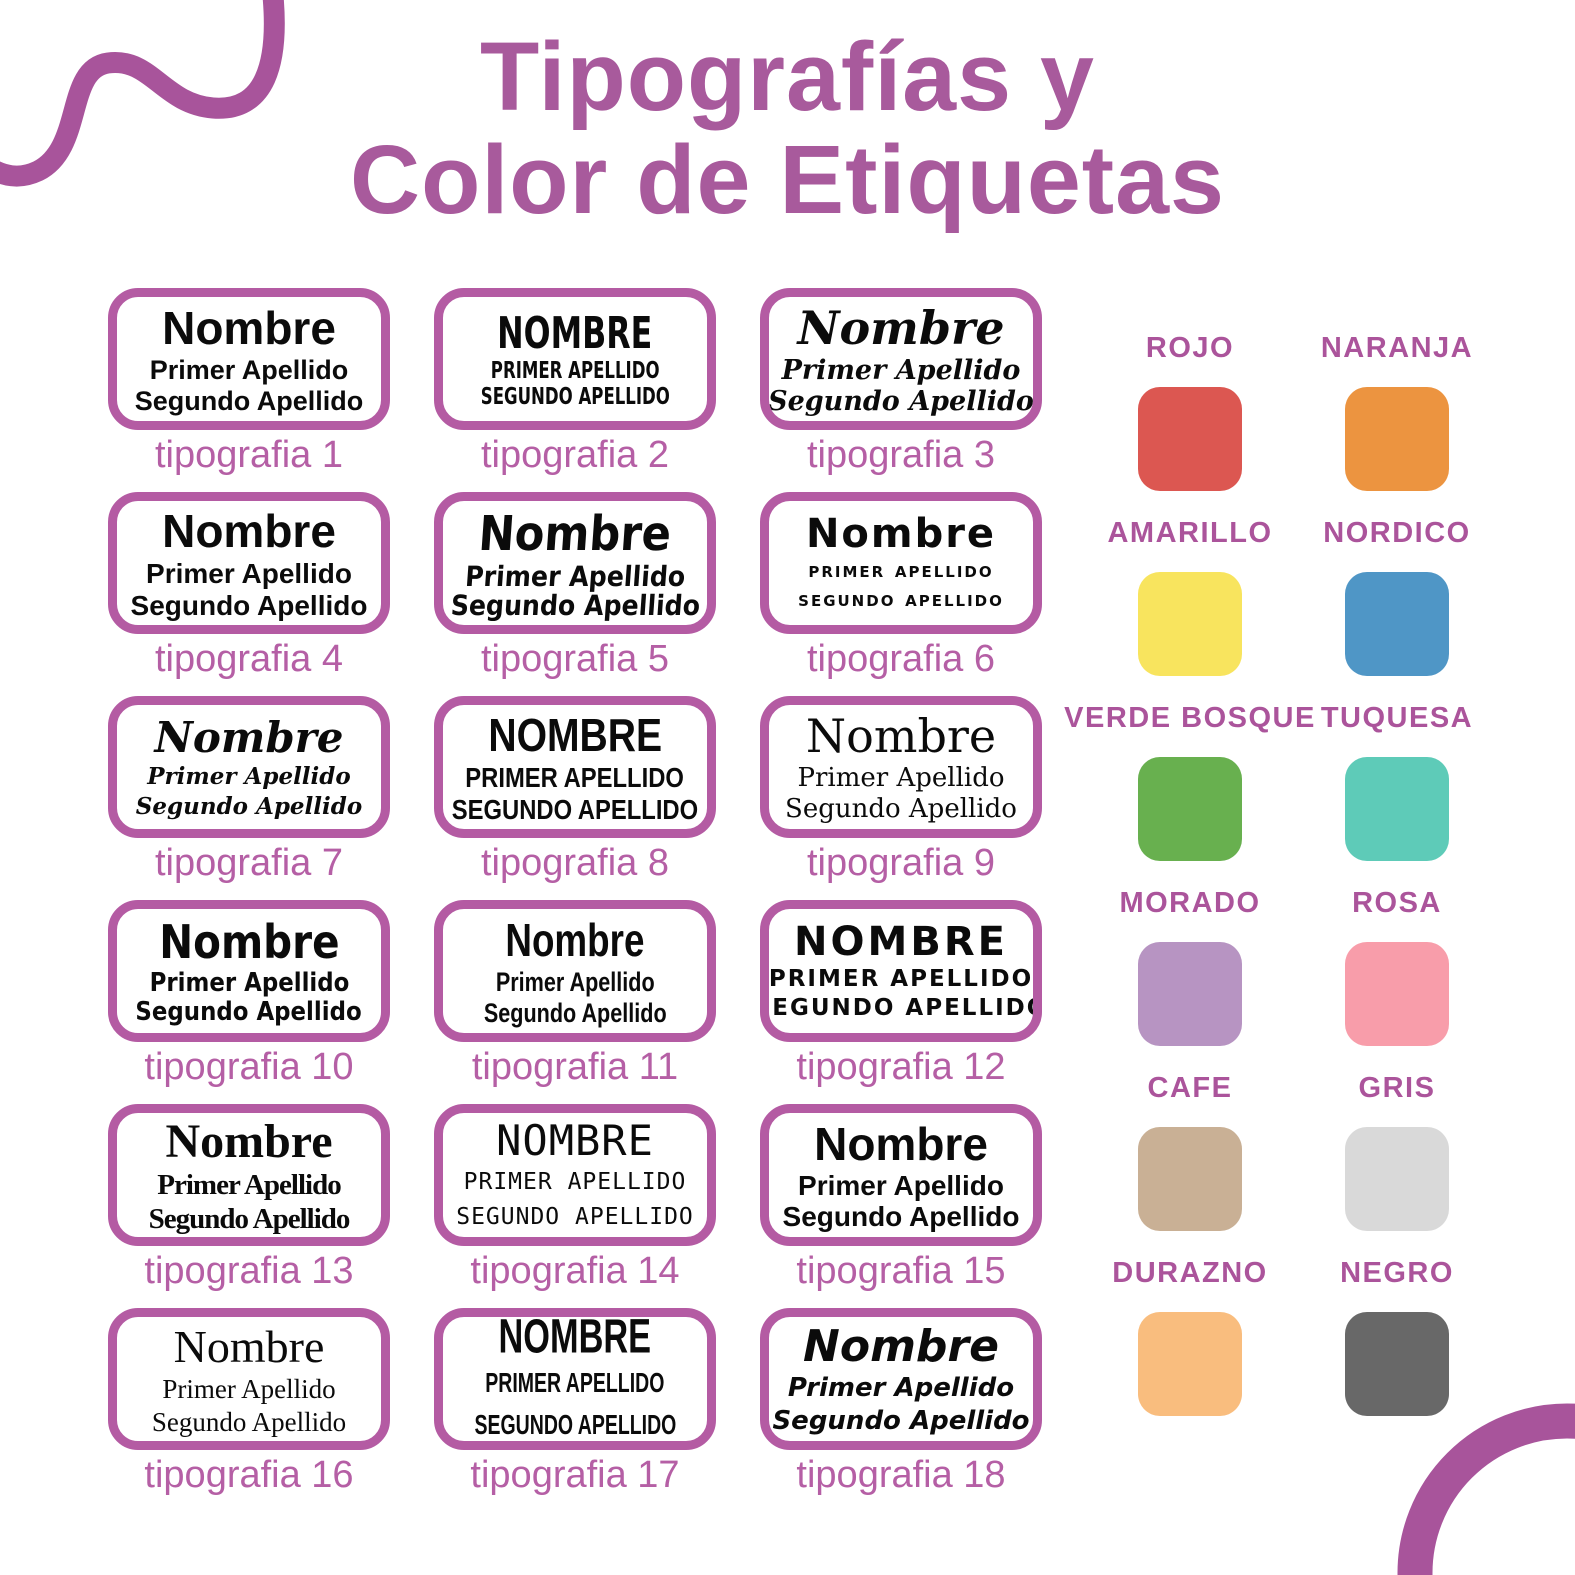 The height and width of the screenshot is (1575, 1575). Describe the element at coordinates (1397, 718) in the screenshot. I see `color-name: TUQUESA` at that location.